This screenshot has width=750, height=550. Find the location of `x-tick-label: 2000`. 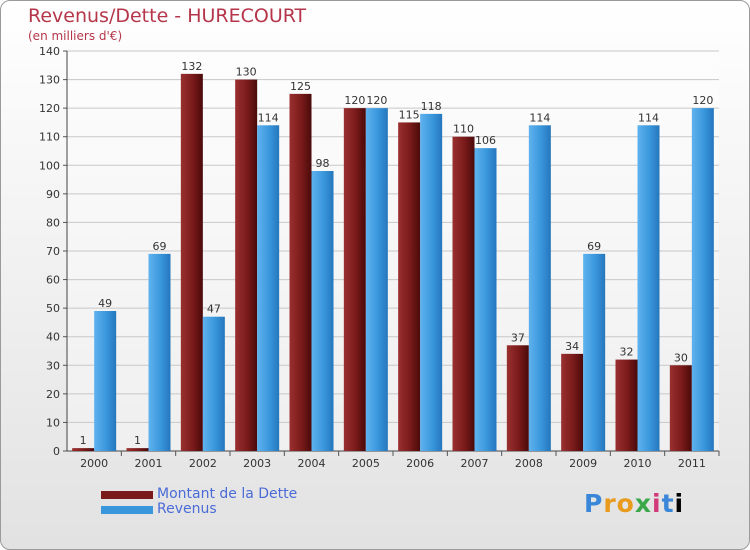

x-tick-label: 2000 is located at coordinates (94, 463).